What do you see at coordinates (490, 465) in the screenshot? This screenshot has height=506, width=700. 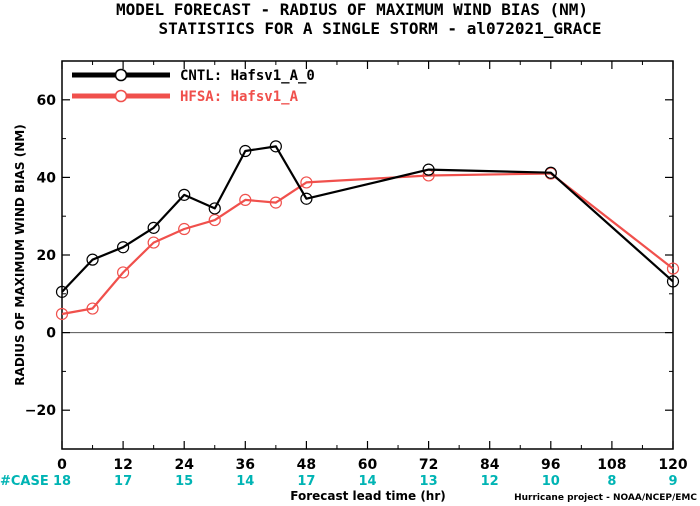 I see `x-tick-label: 84` at bounding box center [490, 465].